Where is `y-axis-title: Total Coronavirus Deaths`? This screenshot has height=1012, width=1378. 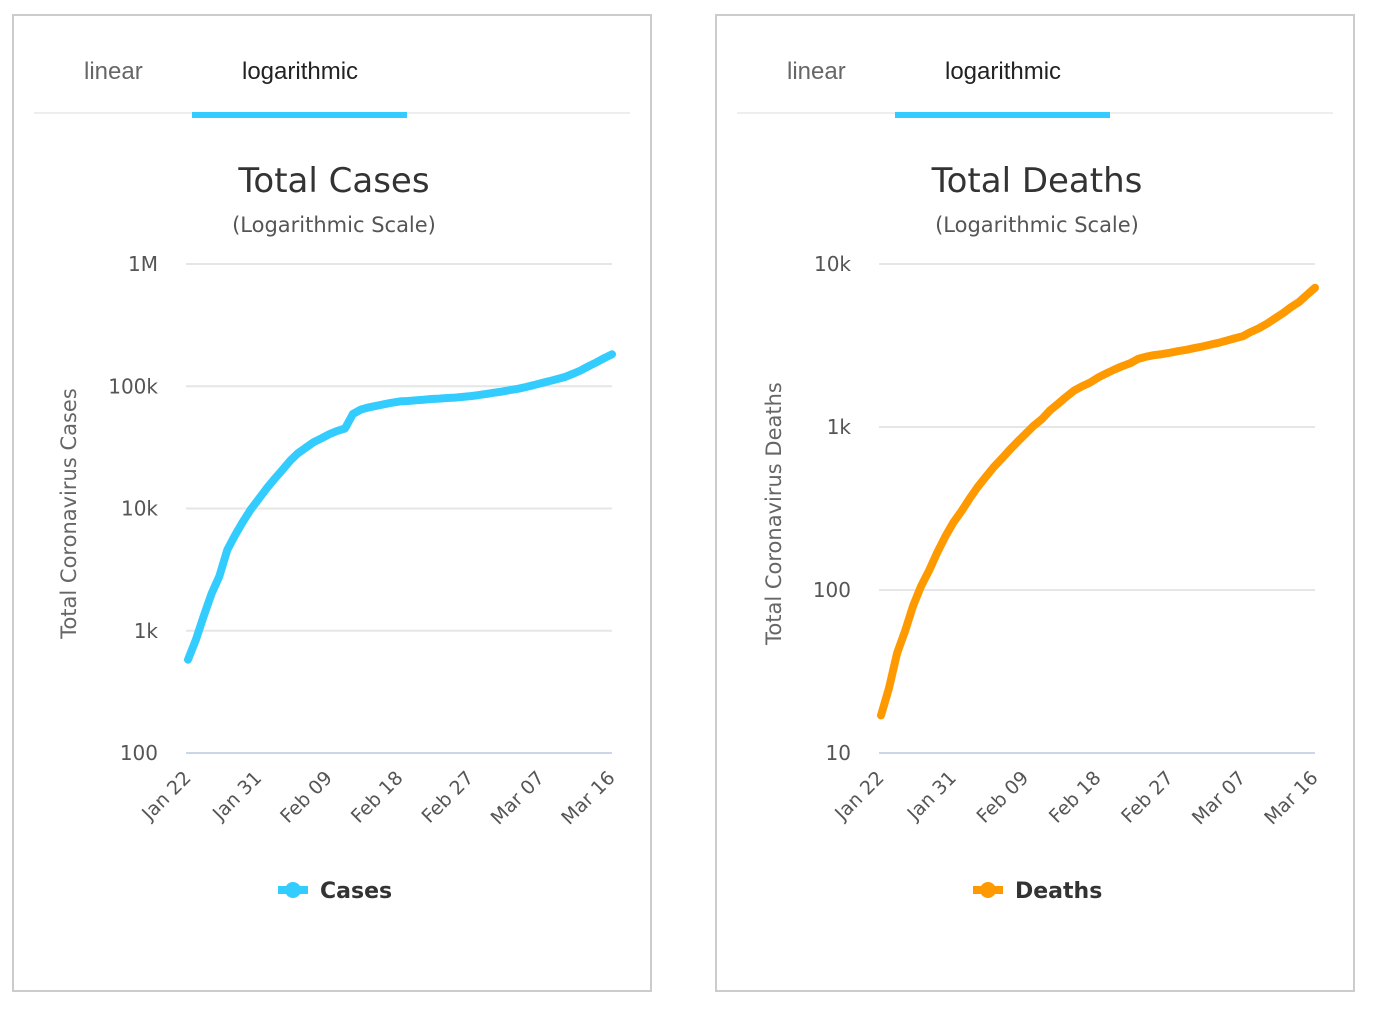 y-axis-title: Total Coronavirus Deaths is located at coordinates (774, 514).